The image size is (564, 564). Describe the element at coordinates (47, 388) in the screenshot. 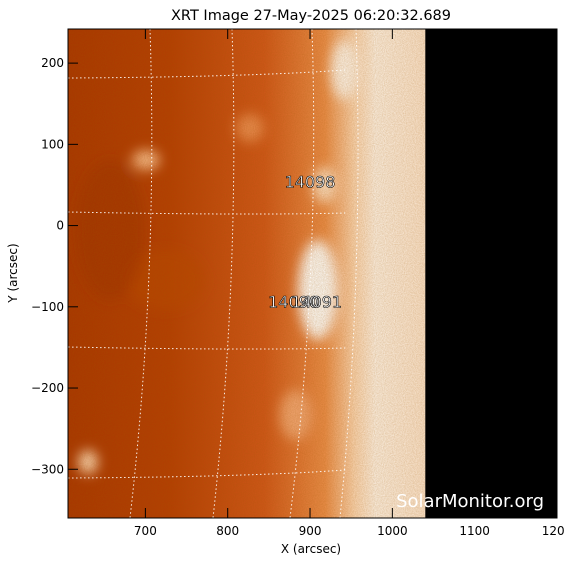

I see `y-tick-label: −200` at that location.